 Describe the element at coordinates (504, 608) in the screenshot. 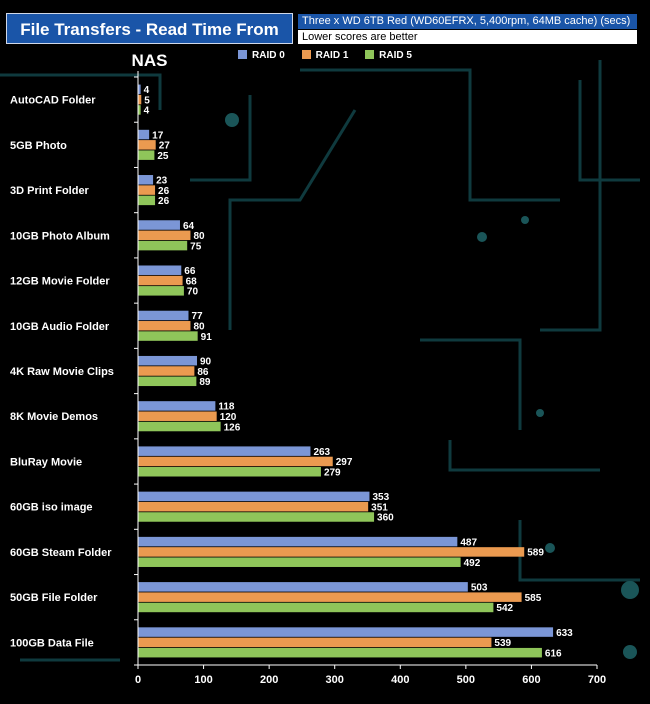

I see `value-label-12-series-3: 542` at that location.